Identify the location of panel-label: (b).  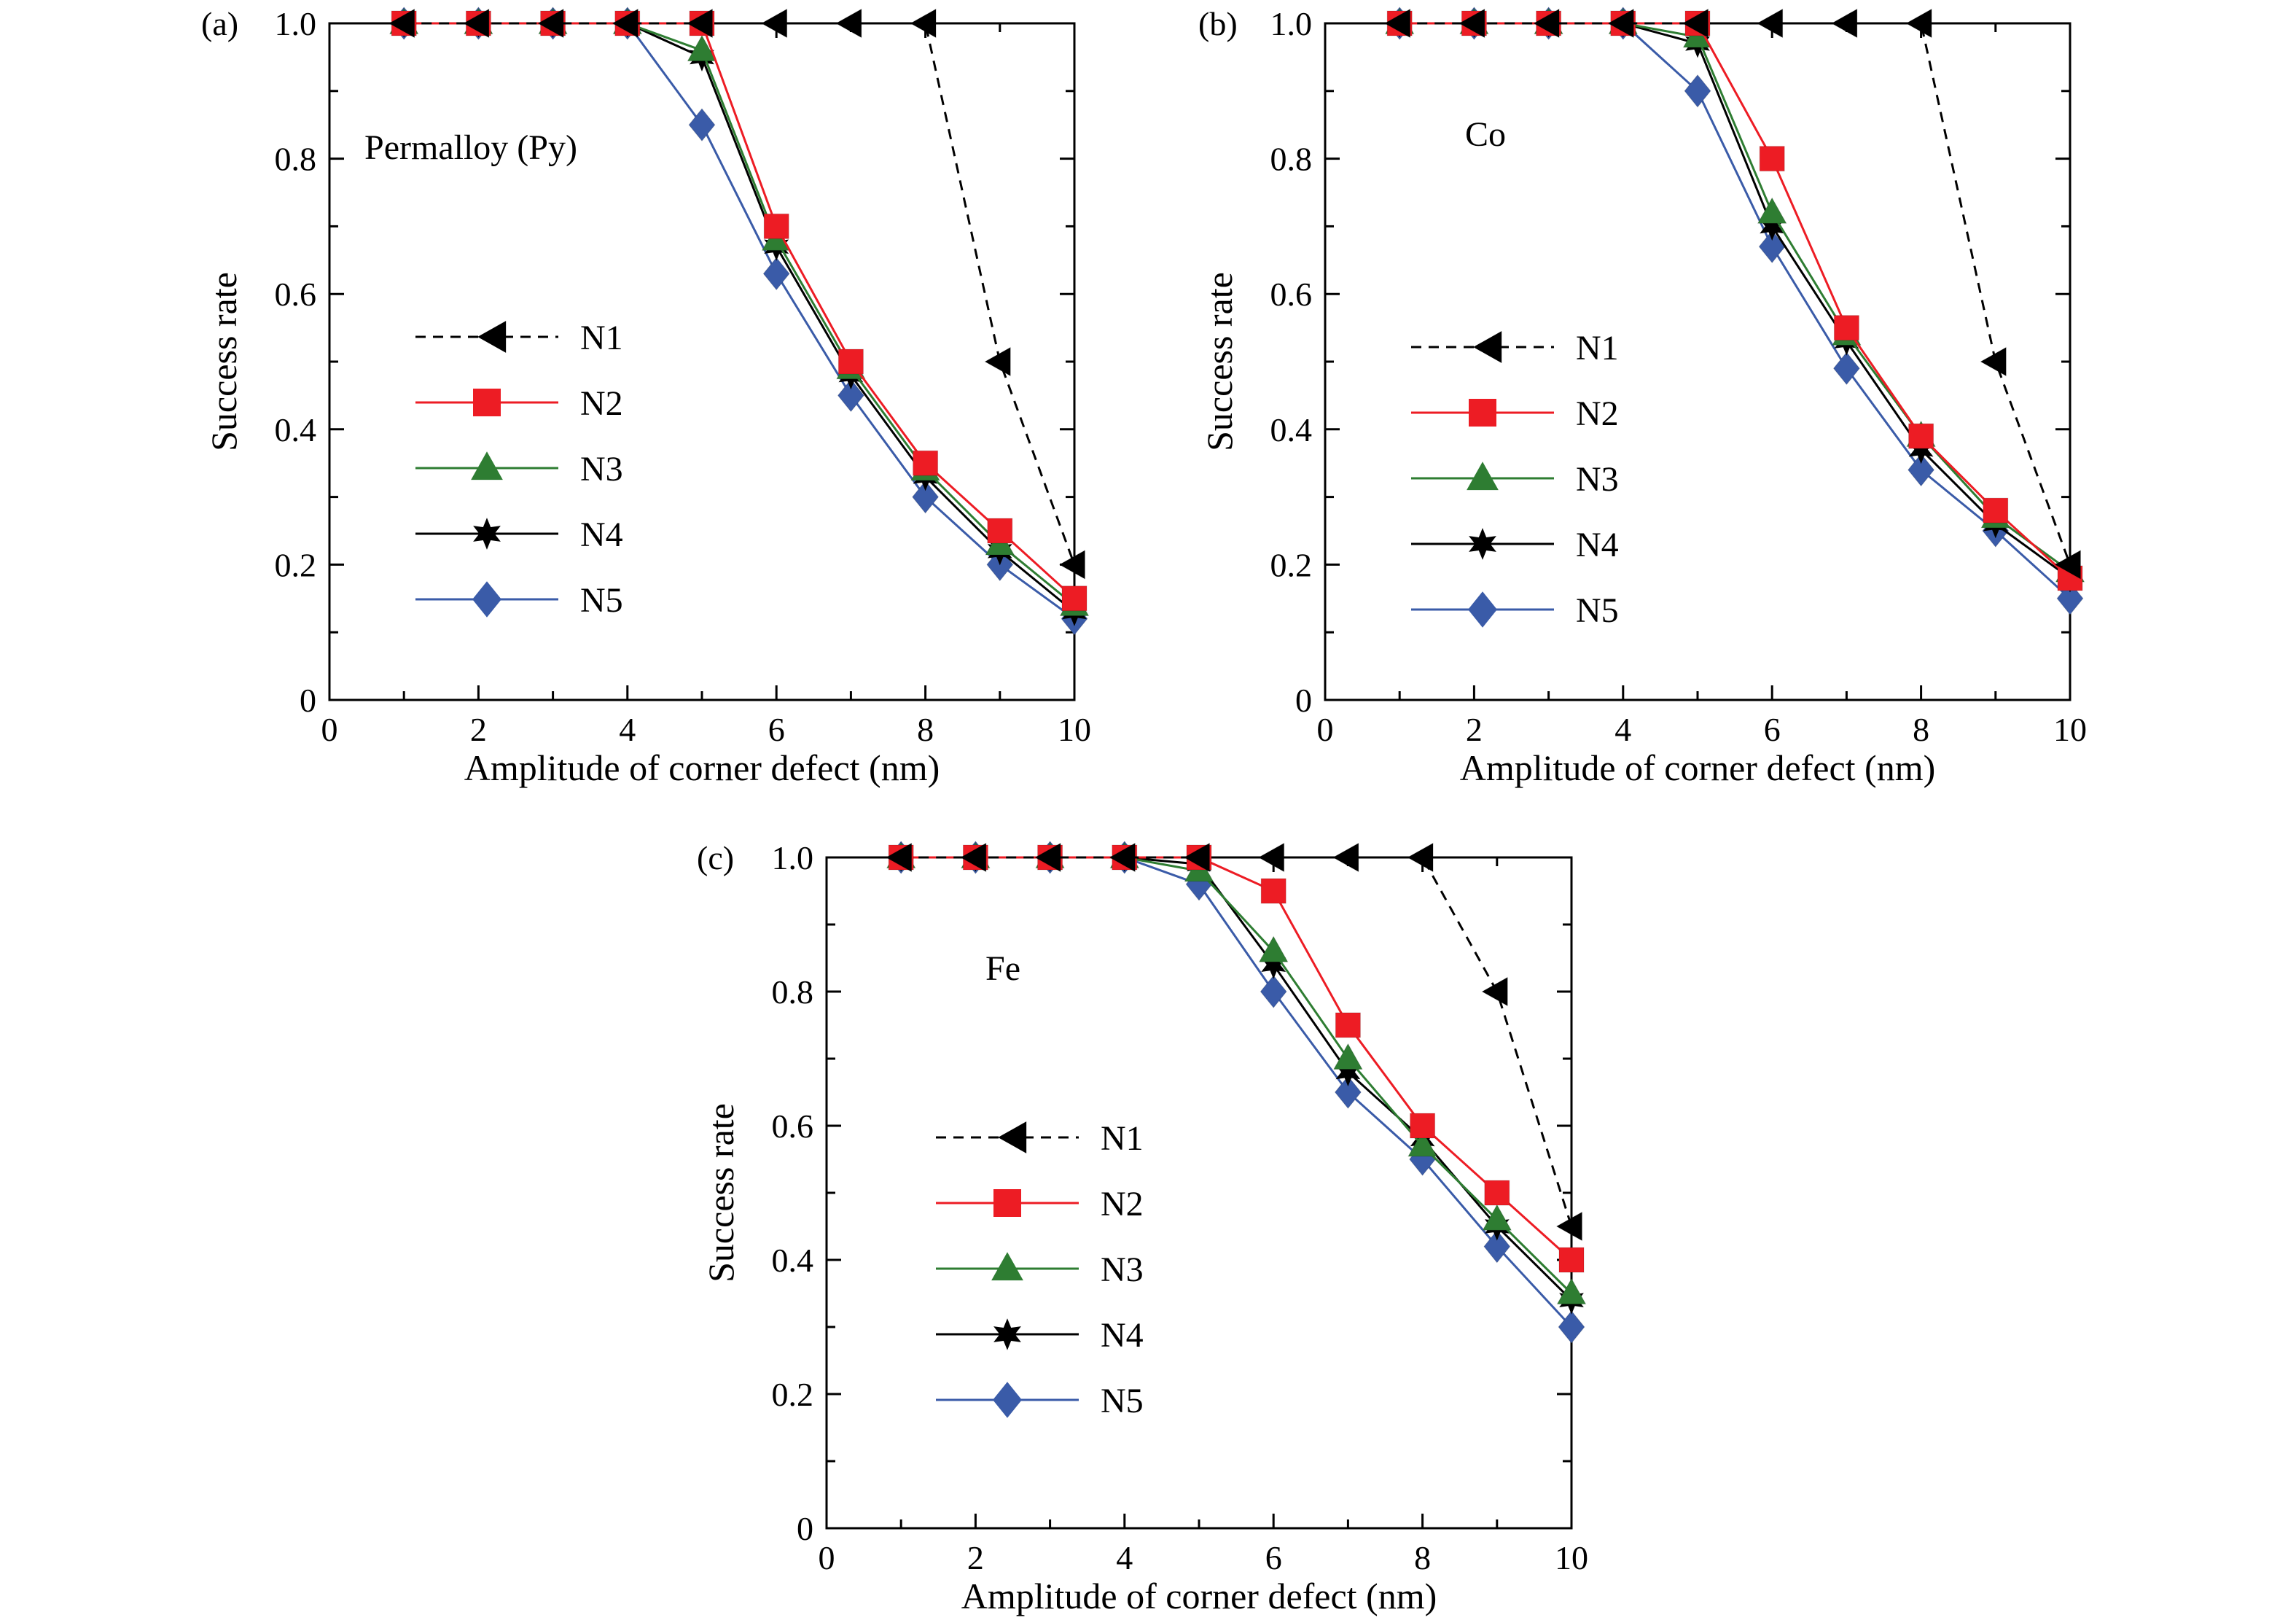
(1218, 23).